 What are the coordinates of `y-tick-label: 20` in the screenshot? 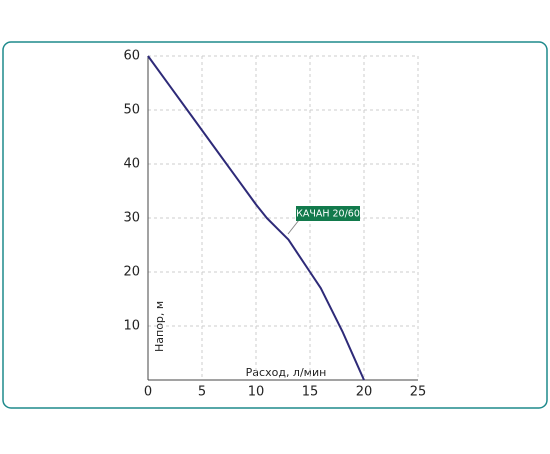 It's located at (131, 272).